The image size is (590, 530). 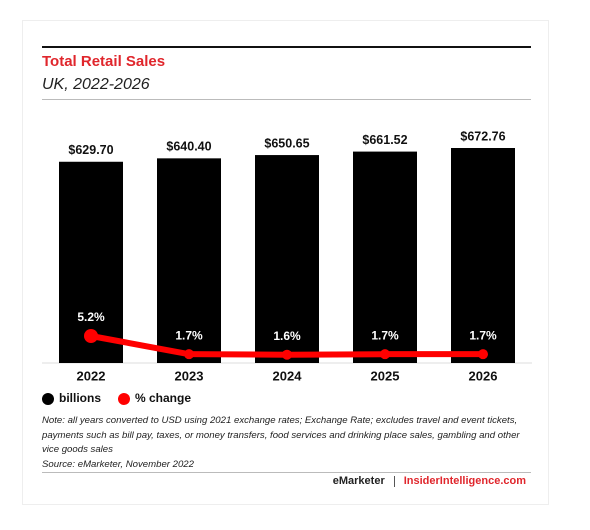 What do you see at coordinates (483, 375) in the screenshot?
I see `x-tick-label: 2026` at bounding box center [483, 375].